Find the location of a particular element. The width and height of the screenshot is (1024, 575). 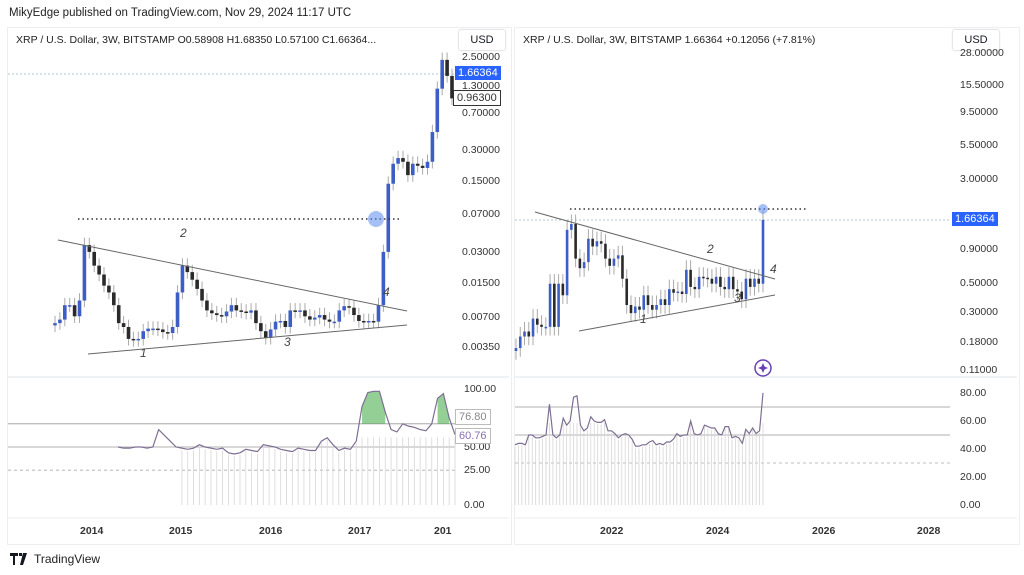

wave-label-2: 2 is located at coordinates (710, 249).